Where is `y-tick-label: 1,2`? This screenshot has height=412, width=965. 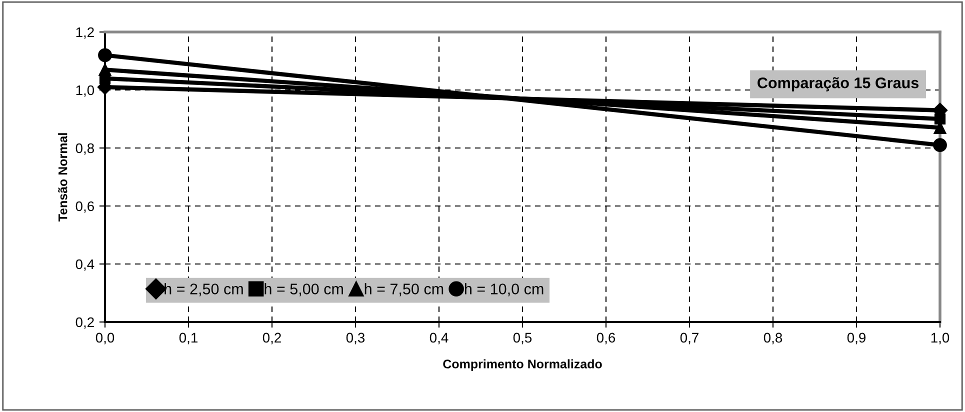
y-tick-label: 1,2 is located at coordinates (85, 33).